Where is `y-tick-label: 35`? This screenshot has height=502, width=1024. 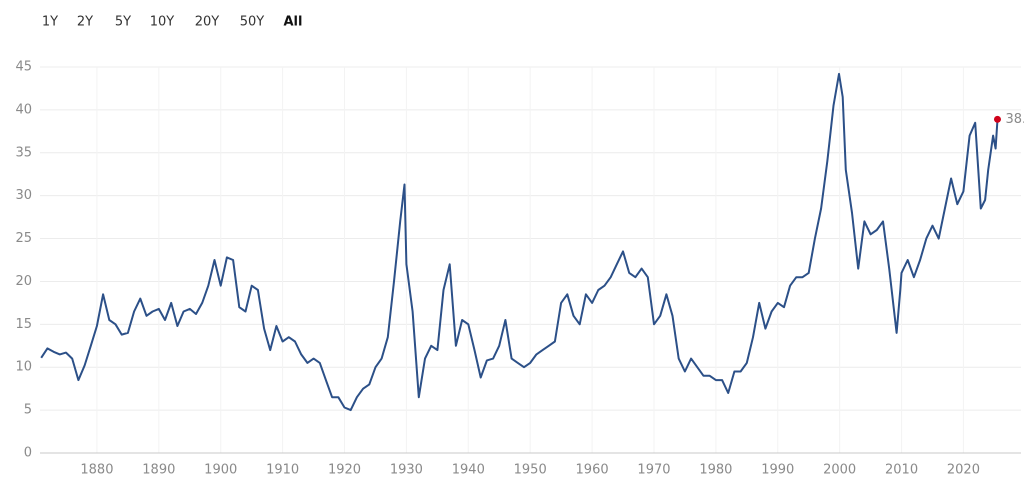
y-tick-label: 35 is located at coordinates (23, 152).